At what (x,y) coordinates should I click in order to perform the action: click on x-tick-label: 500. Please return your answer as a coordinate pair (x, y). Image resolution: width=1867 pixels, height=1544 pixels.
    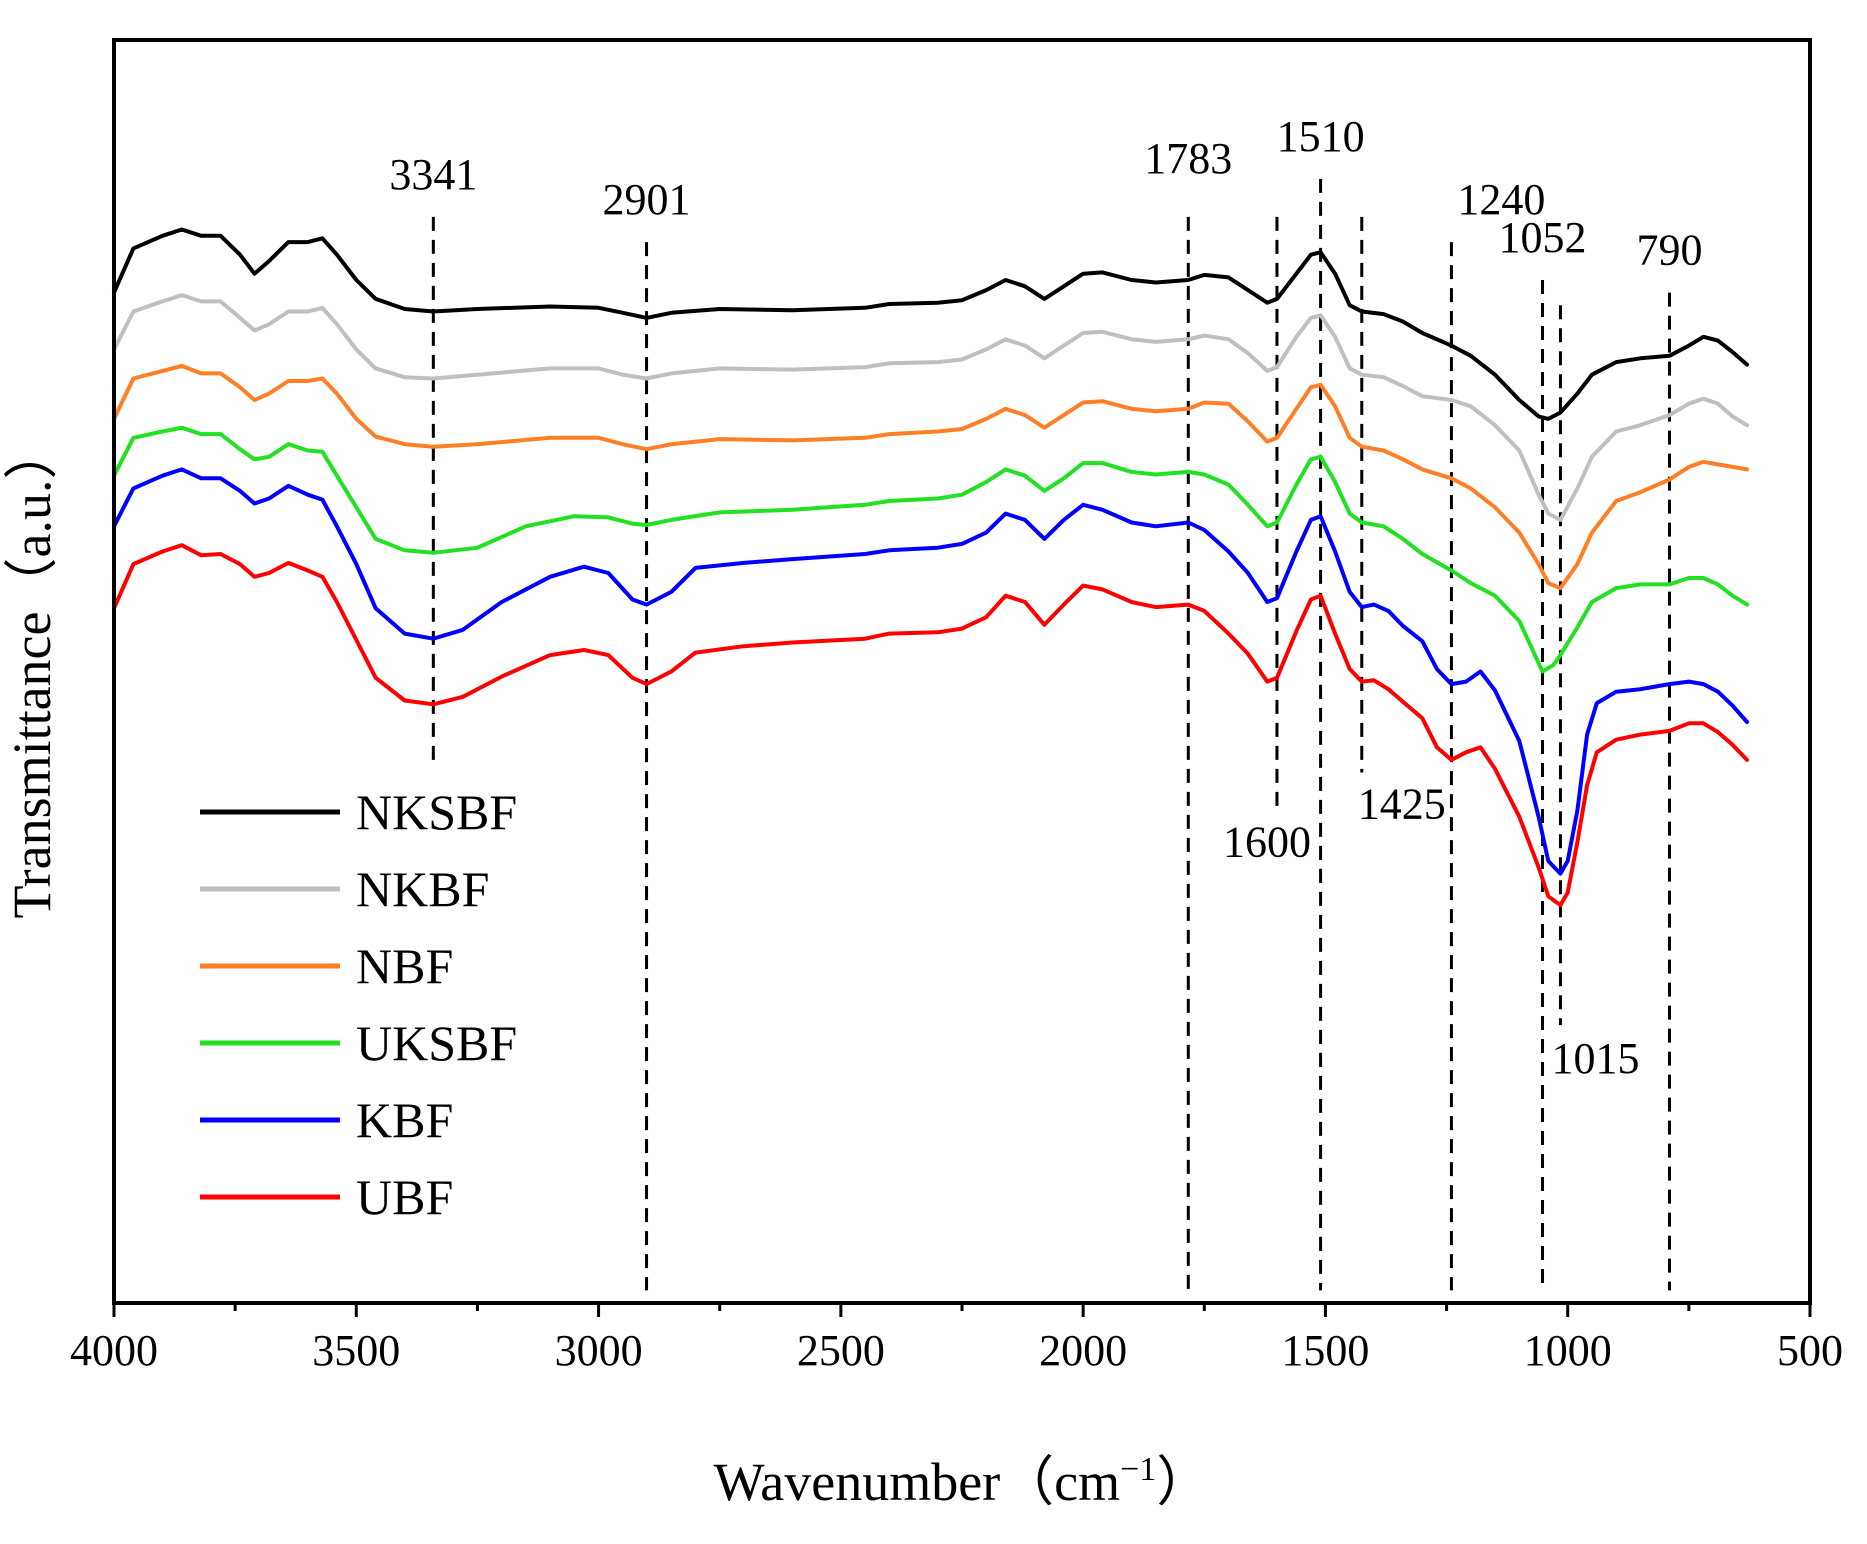
    Looking at the image, I should click on (1810, 1350).